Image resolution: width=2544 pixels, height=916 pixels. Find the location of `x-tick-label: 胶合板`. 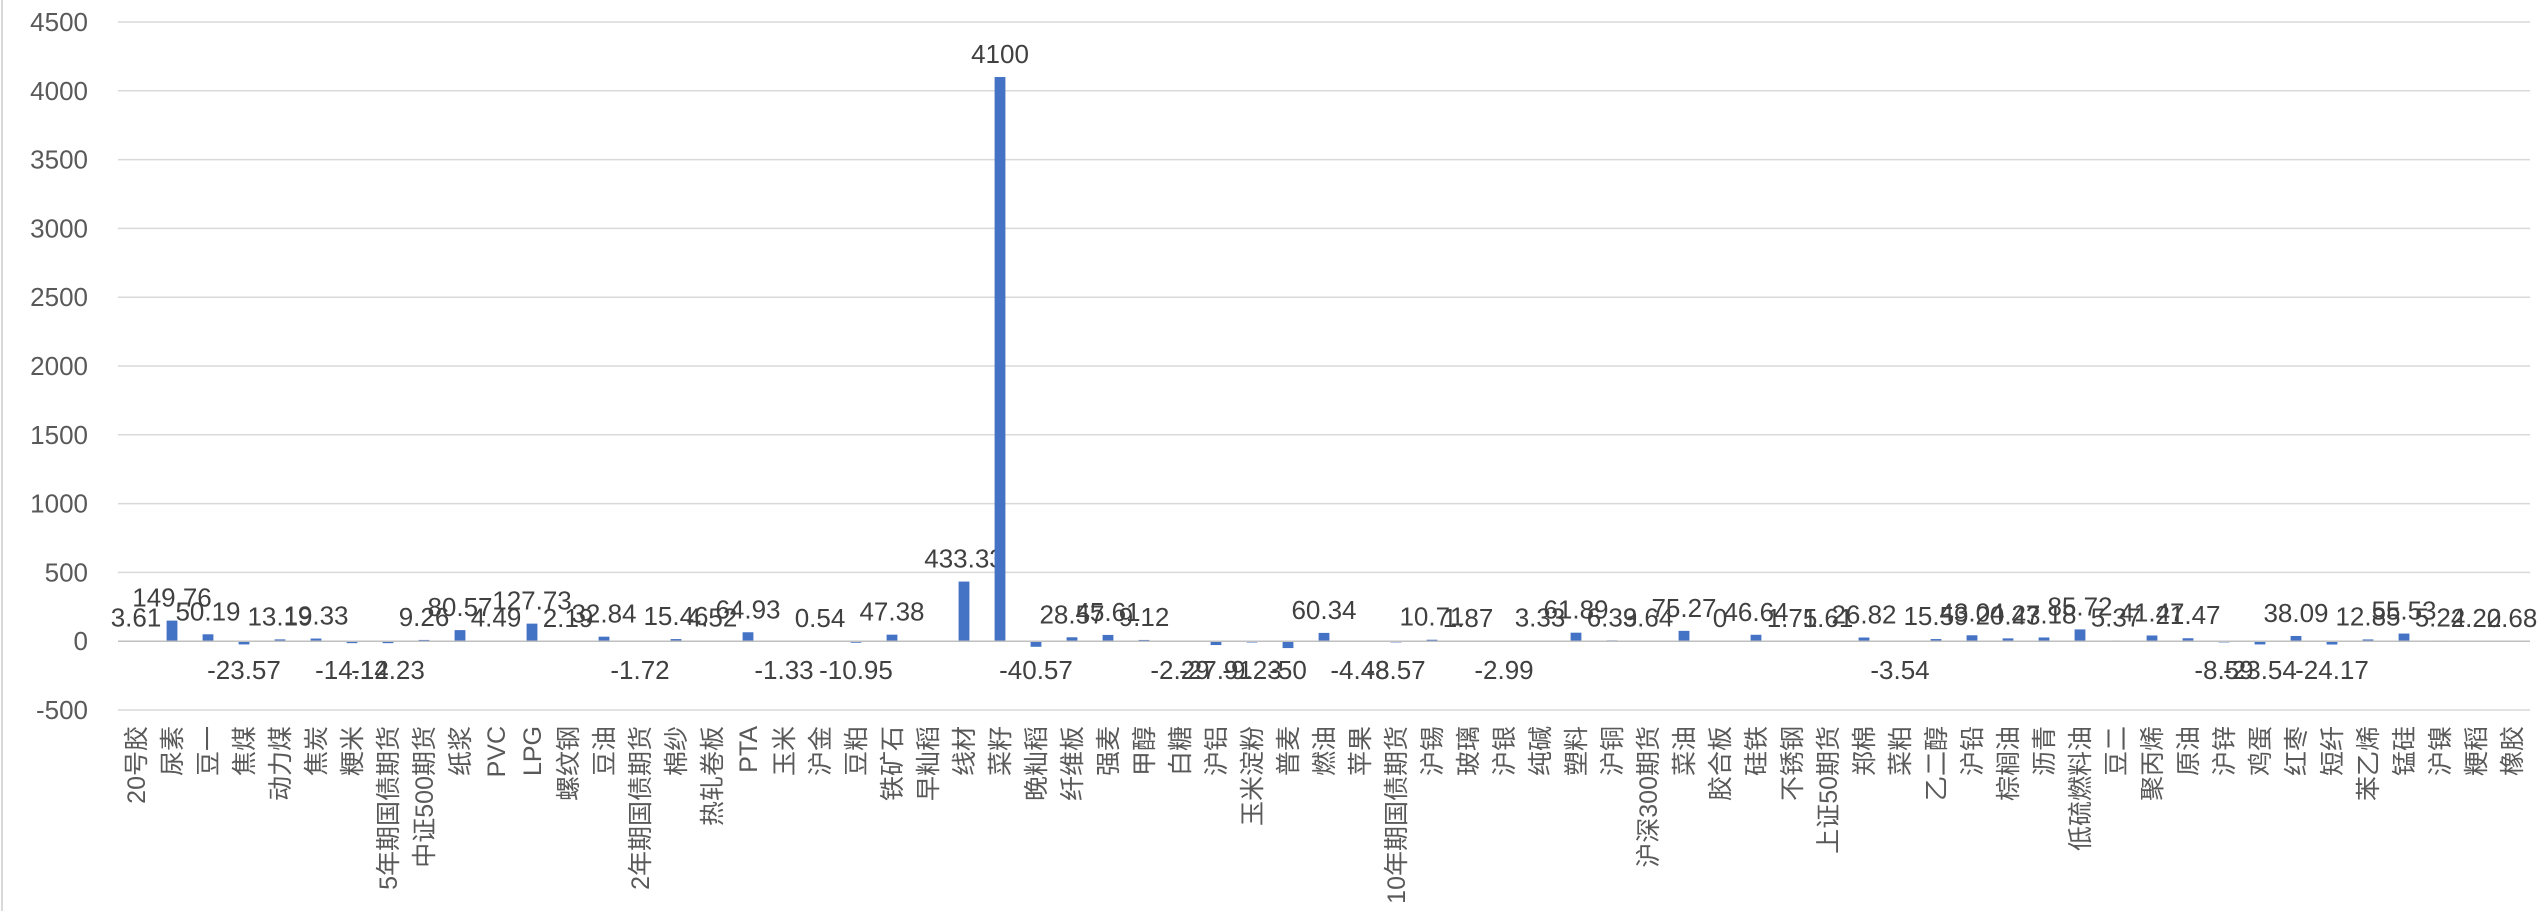

x-tick-label: 胶合板 is located at coordinates (1721, 763).